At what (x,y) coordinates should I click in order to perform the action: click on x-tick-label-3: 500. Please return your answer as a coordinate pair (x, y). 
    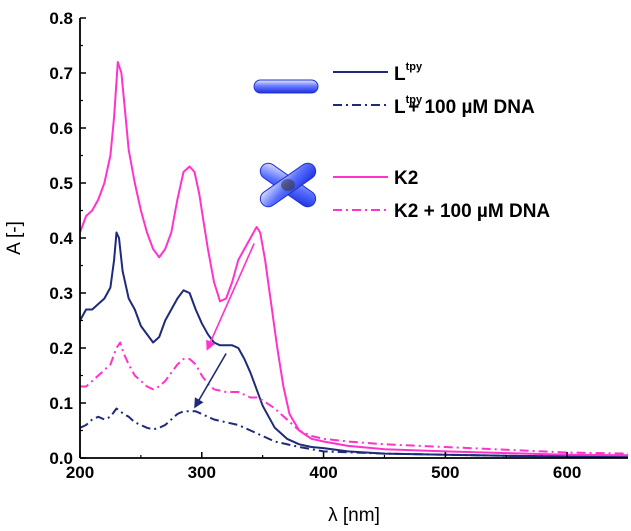
    Looking at the image, I should click on (445, 472).